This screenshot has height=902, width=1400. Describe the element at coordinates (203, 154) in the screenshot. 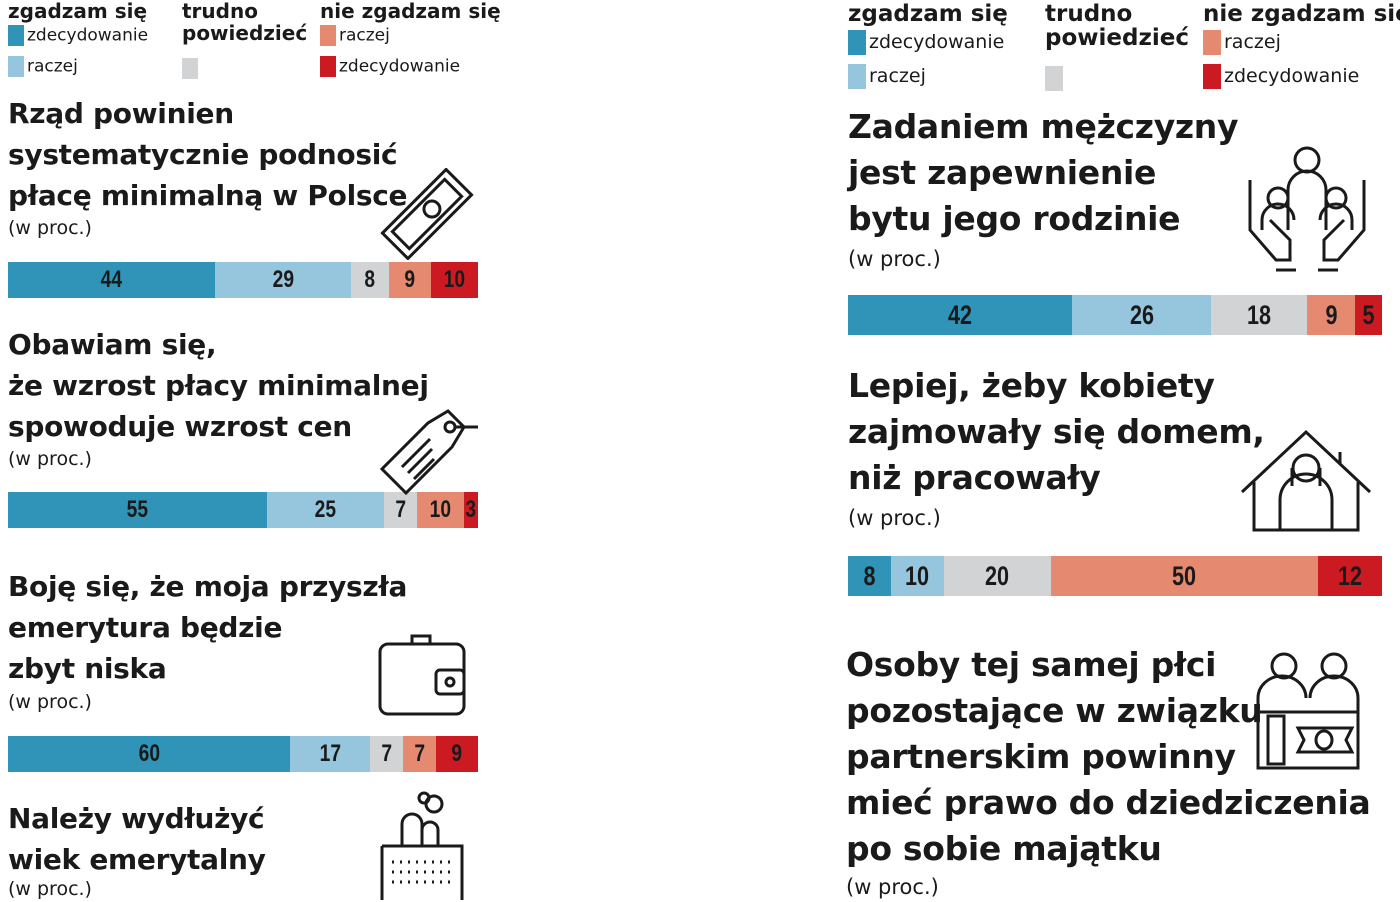

I see `title-line: systematycznie podnosić` at that location.